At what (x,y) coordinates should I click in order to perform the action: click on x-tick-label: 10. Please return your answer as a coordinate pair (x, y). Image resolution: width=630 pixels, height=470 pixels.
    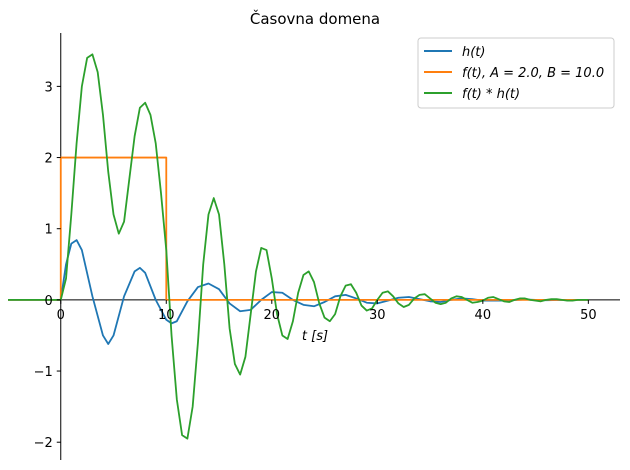
    Looking at the image, I should click on (166, 315).